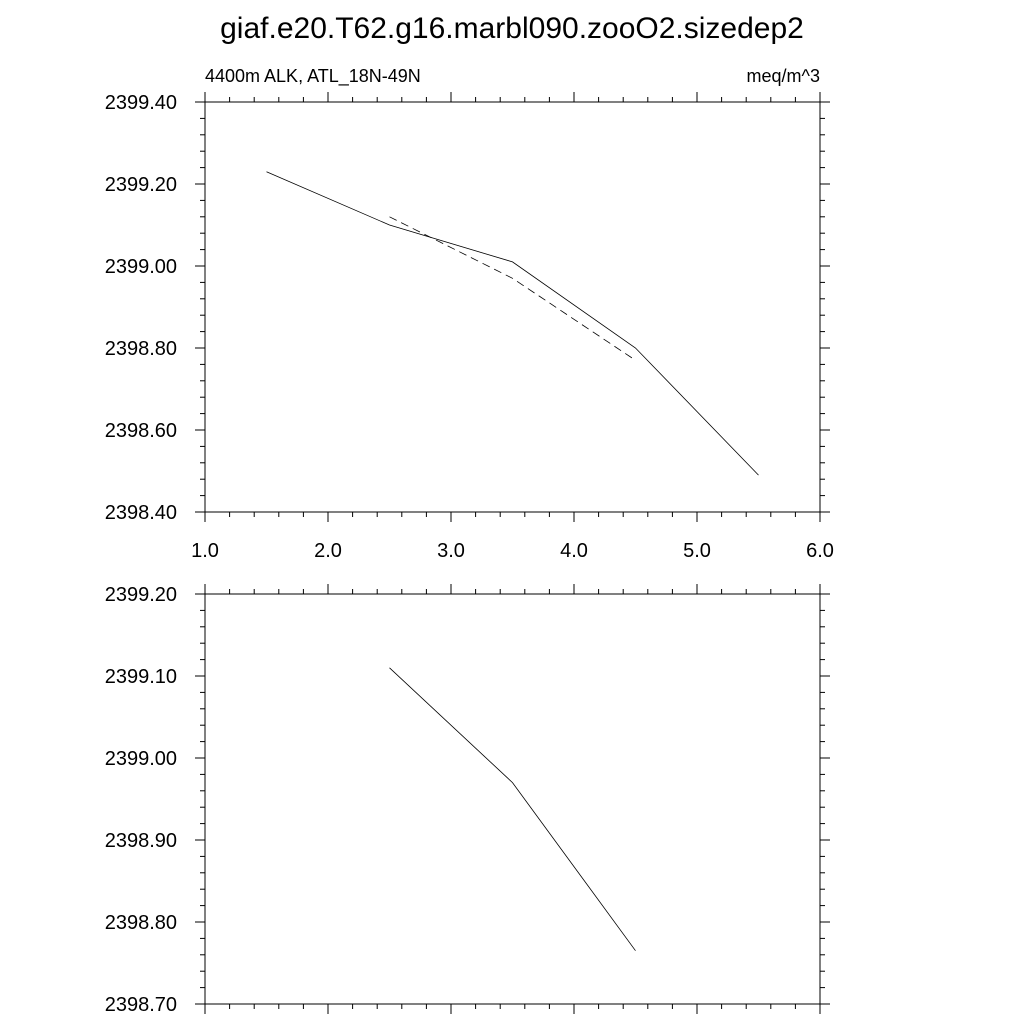 This screenshot has width=1024, height=1024. What do you see at coordinates (512, 28) in the screenshot?
I see `chart-title: giaf.e20.T62.g16.marbl090.zooO2.sizedep2` at bounding box center [512, 28].